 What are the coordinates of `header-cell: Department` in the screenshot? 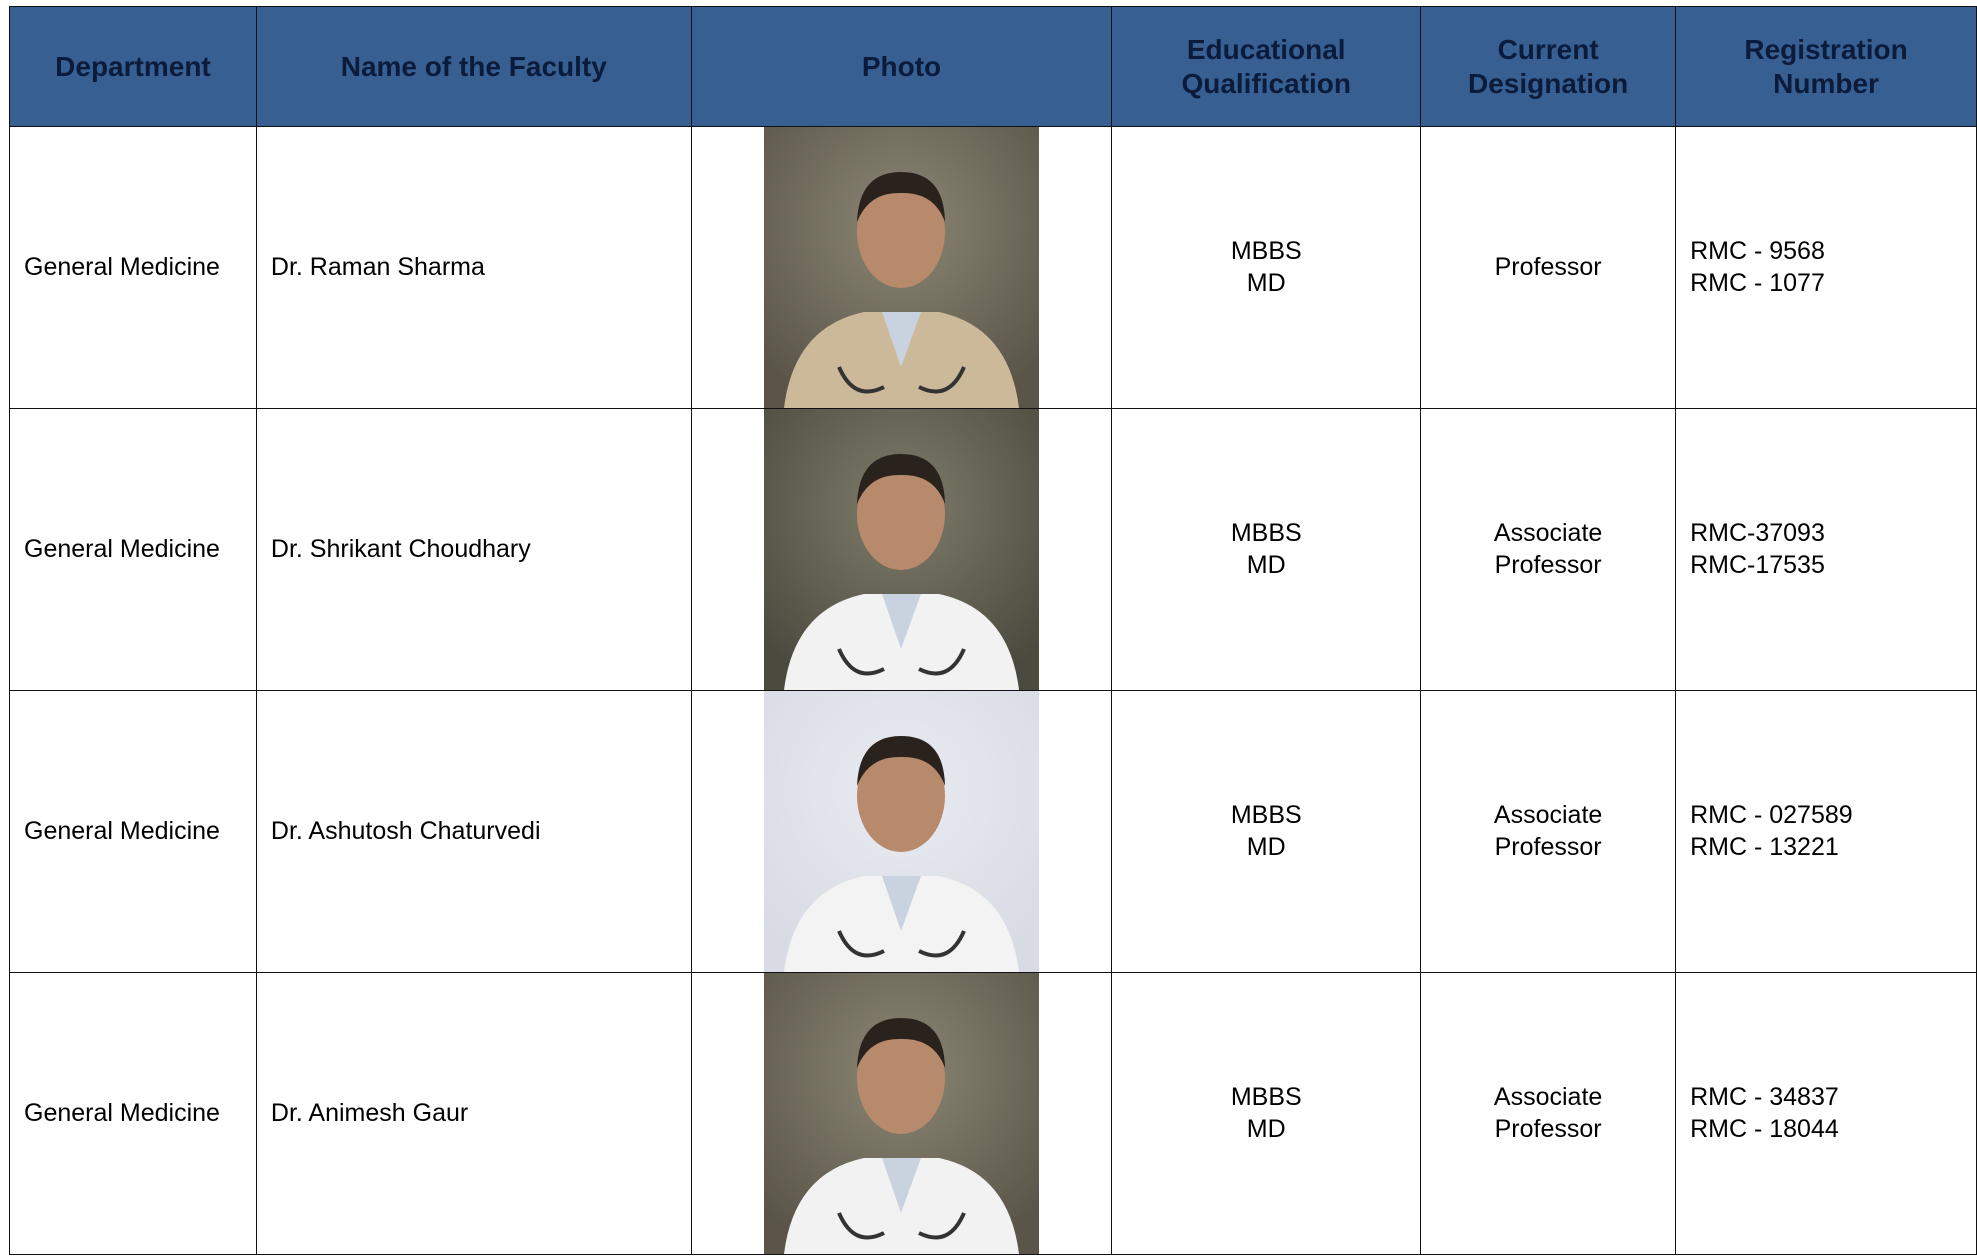 It's located at (133, 66).